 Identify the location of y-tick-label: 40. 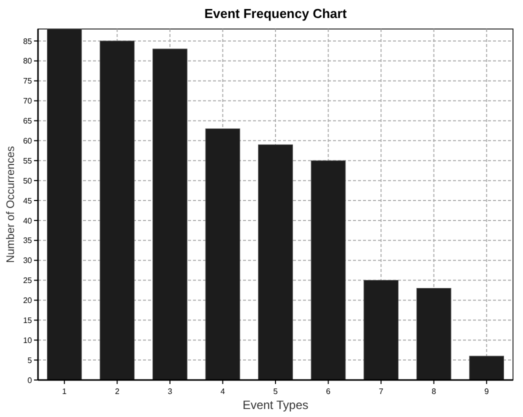
(28, 221).